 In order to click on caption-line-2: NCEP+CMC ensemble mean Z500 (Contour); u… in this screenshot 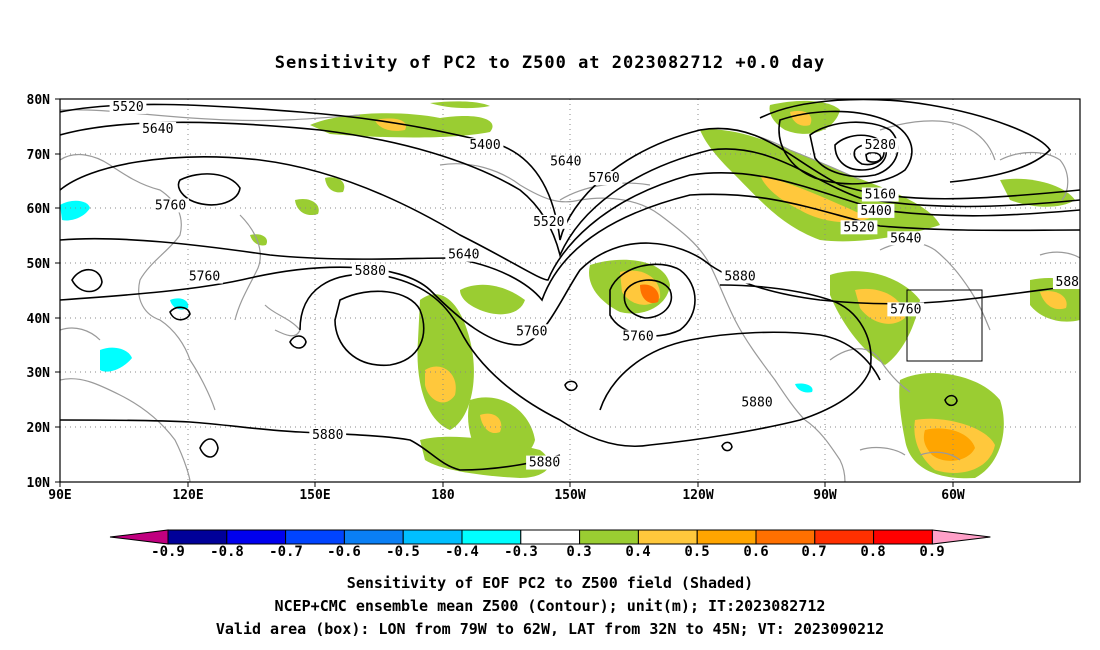, I will do `click(550, 606)`.